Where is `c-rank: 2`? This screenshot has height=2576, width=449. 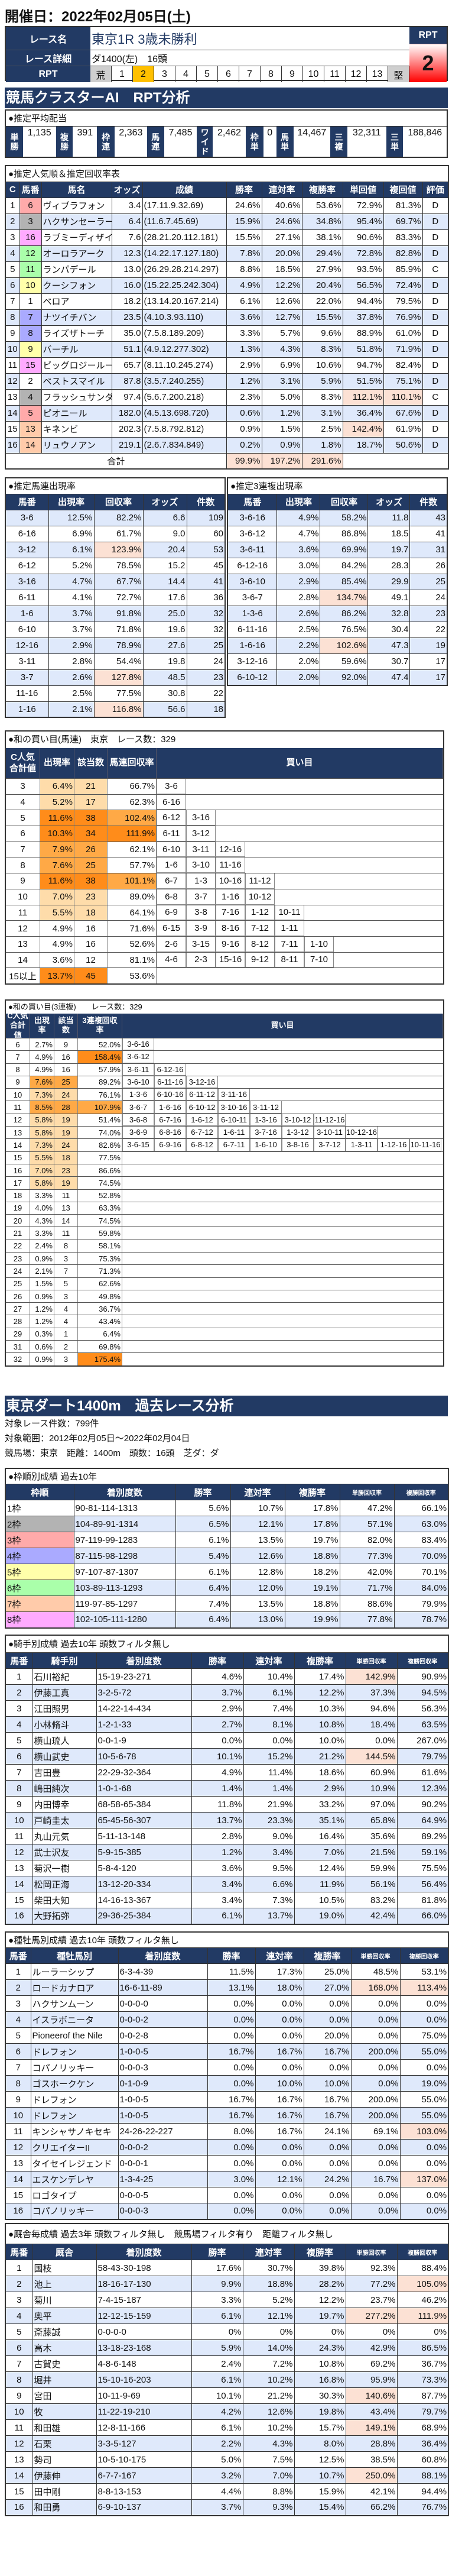
c-rank: 2 is located at coordinates (12, 222).